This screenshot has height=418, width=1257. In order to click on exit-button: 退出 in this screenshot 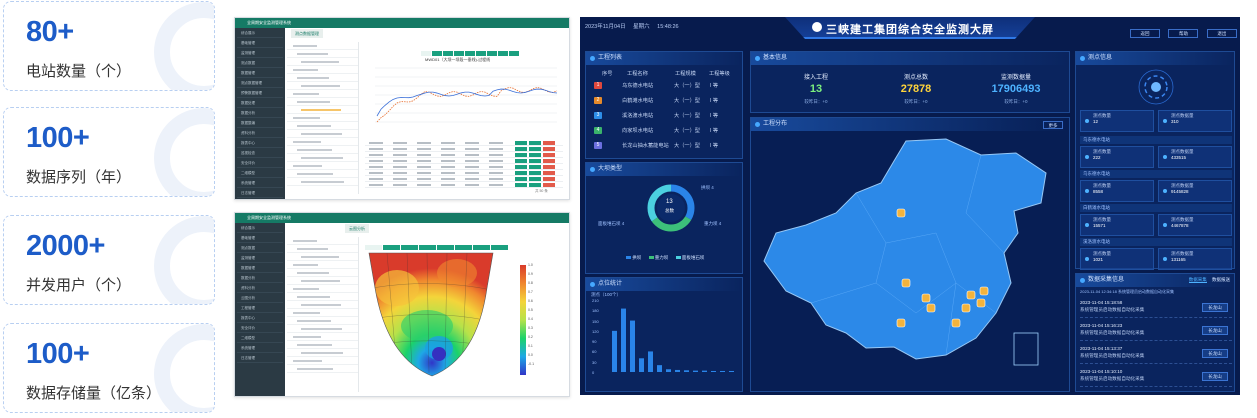, I will do `click(1221, 33)`.